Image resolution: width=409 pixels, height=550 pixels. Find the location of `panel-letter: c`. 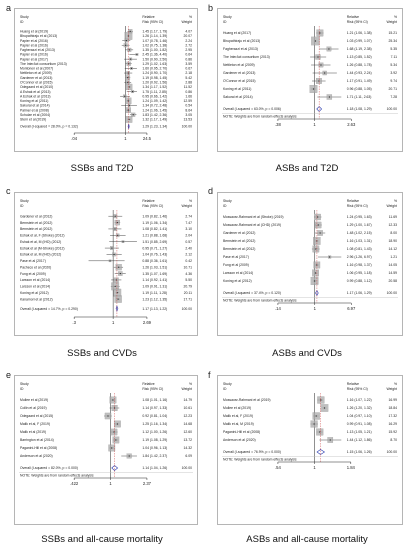

panel-letter: c is located at coordinates (8, 191).